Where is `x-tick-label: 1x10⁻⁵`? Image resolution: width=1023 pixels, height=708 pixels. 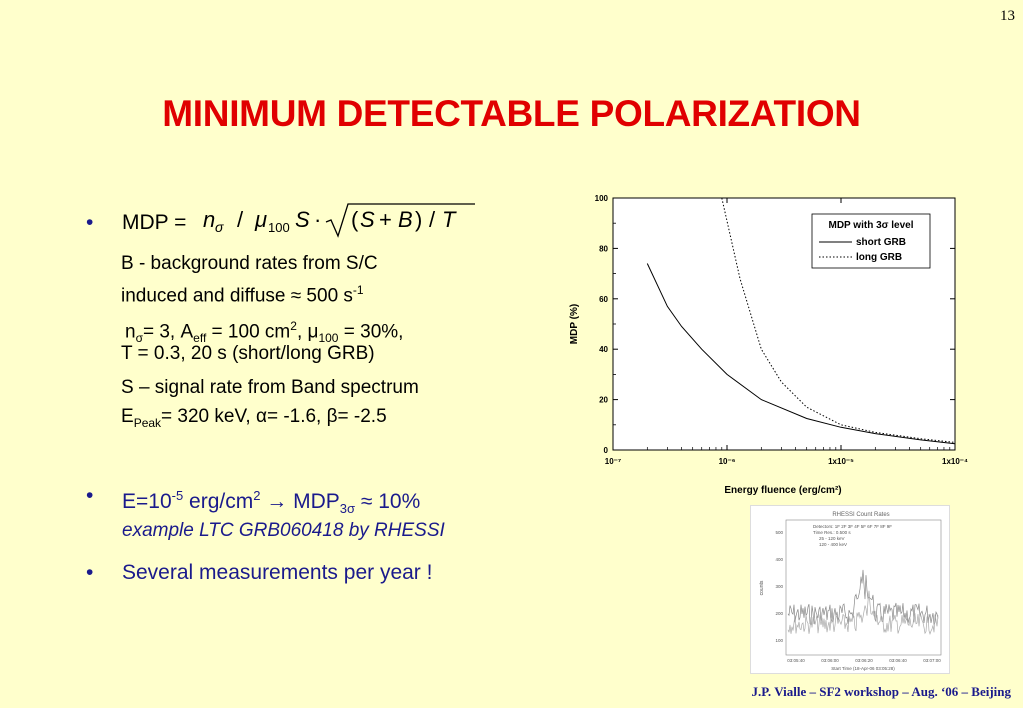
x-tick-label: 1x10⁻⁵ is located at coordinates (841, 461).